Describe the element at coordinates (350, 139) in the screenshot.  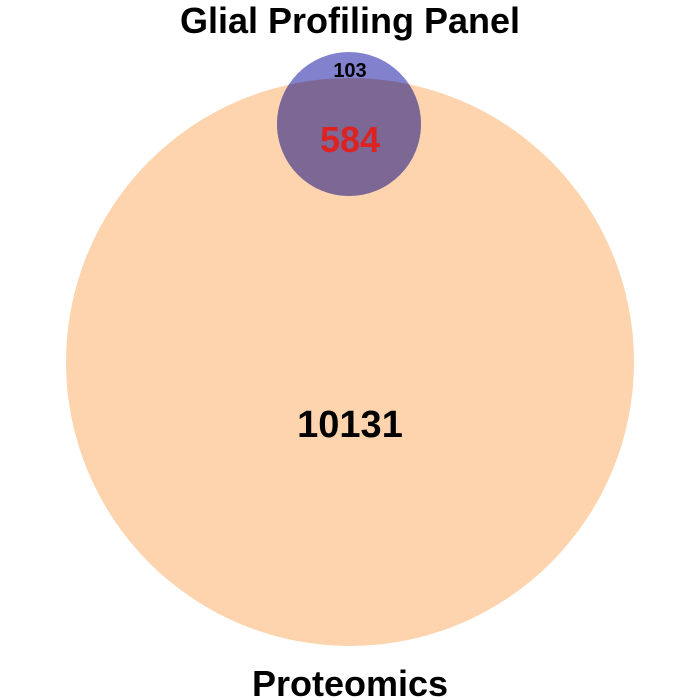
I see `overlap-count: 584` at that location.